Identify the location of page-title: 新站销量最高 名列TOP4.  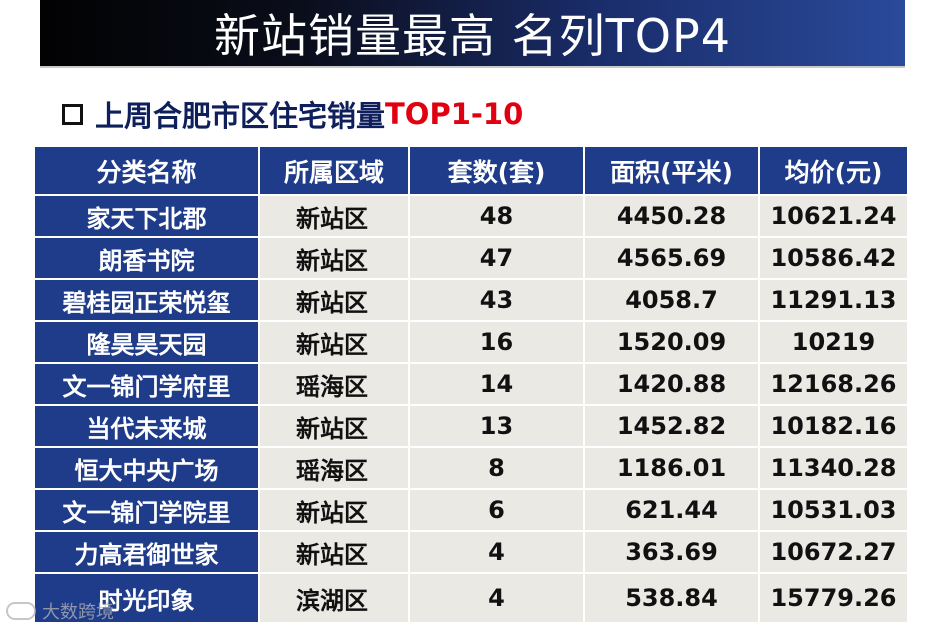
(472, 36).